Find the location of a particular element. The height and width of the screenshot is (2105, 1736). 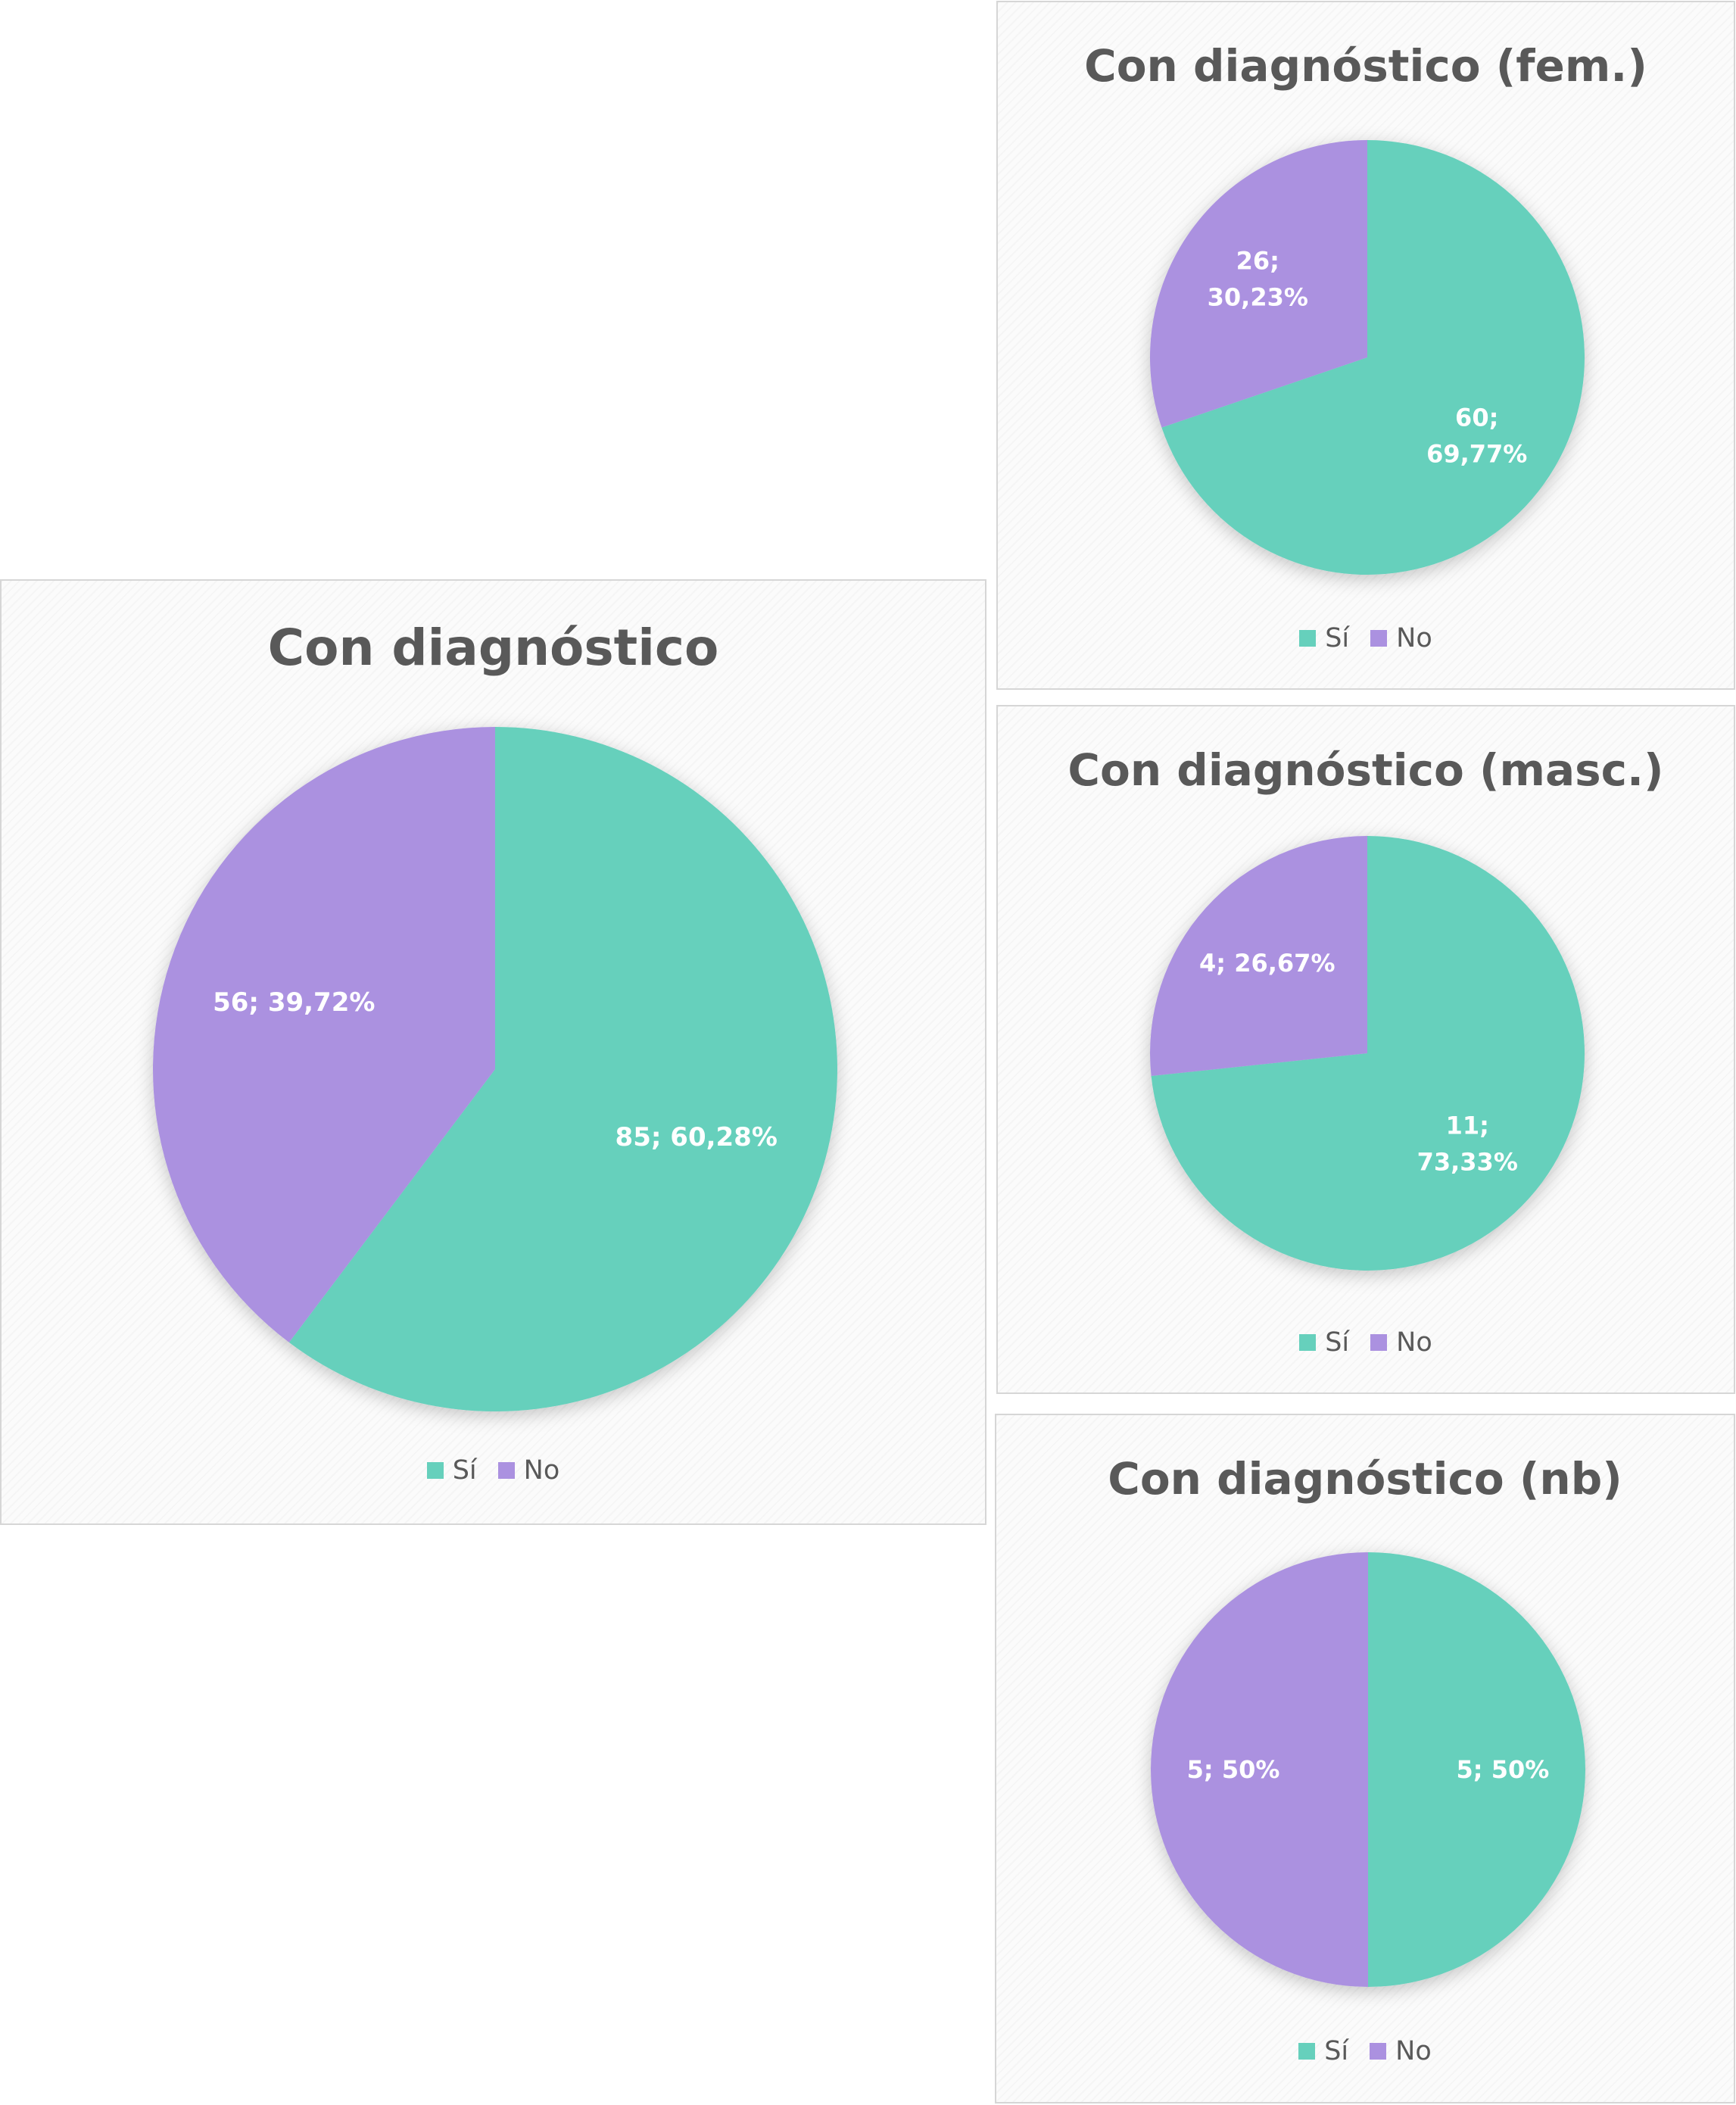

pie-svg: 11; 73,33% 4; 26,67% is located at coordinates (1368, 1053).